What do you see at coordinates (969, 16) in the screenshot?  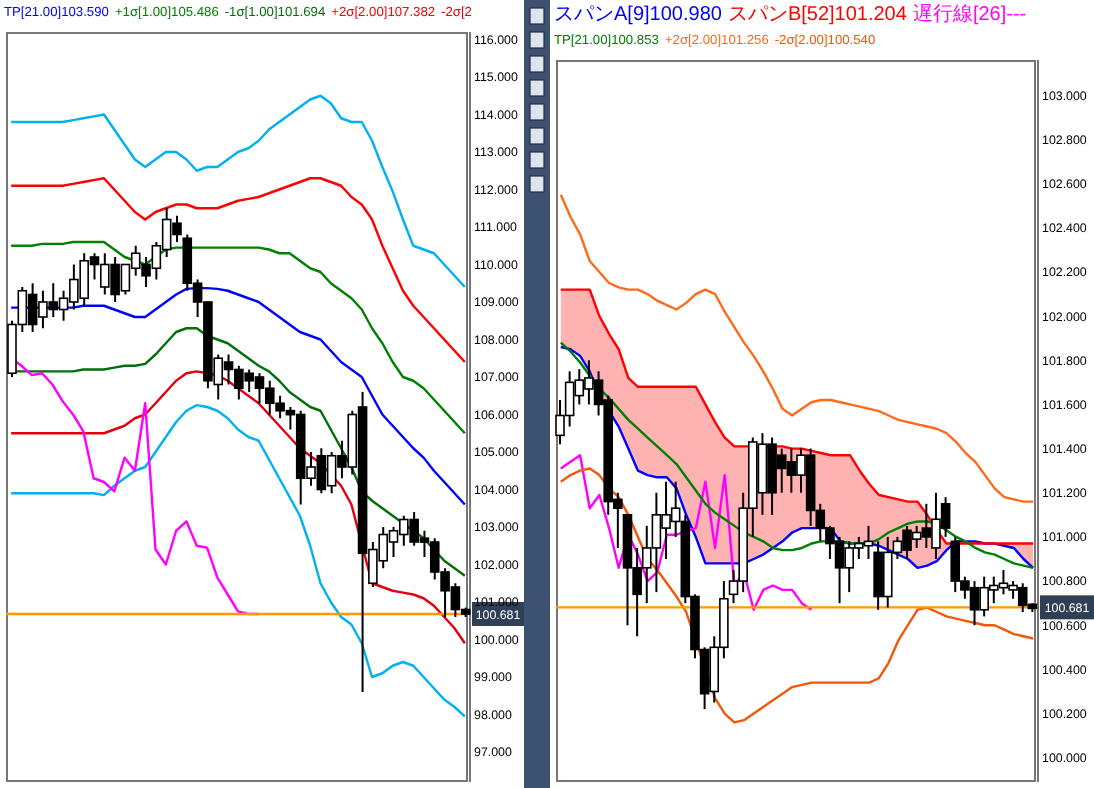 I see `text: 遅行線[26]---` at bounding box center [969, 16].